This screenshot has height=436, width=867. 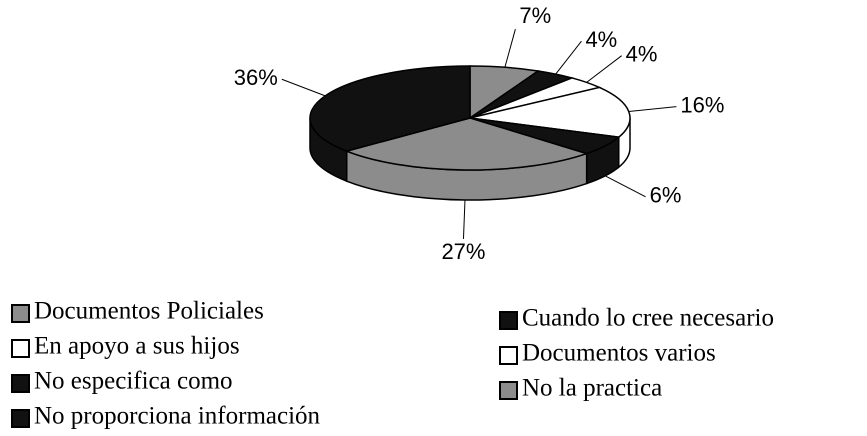 I want to click on value-label: 36%, so click(x=256, y=77).